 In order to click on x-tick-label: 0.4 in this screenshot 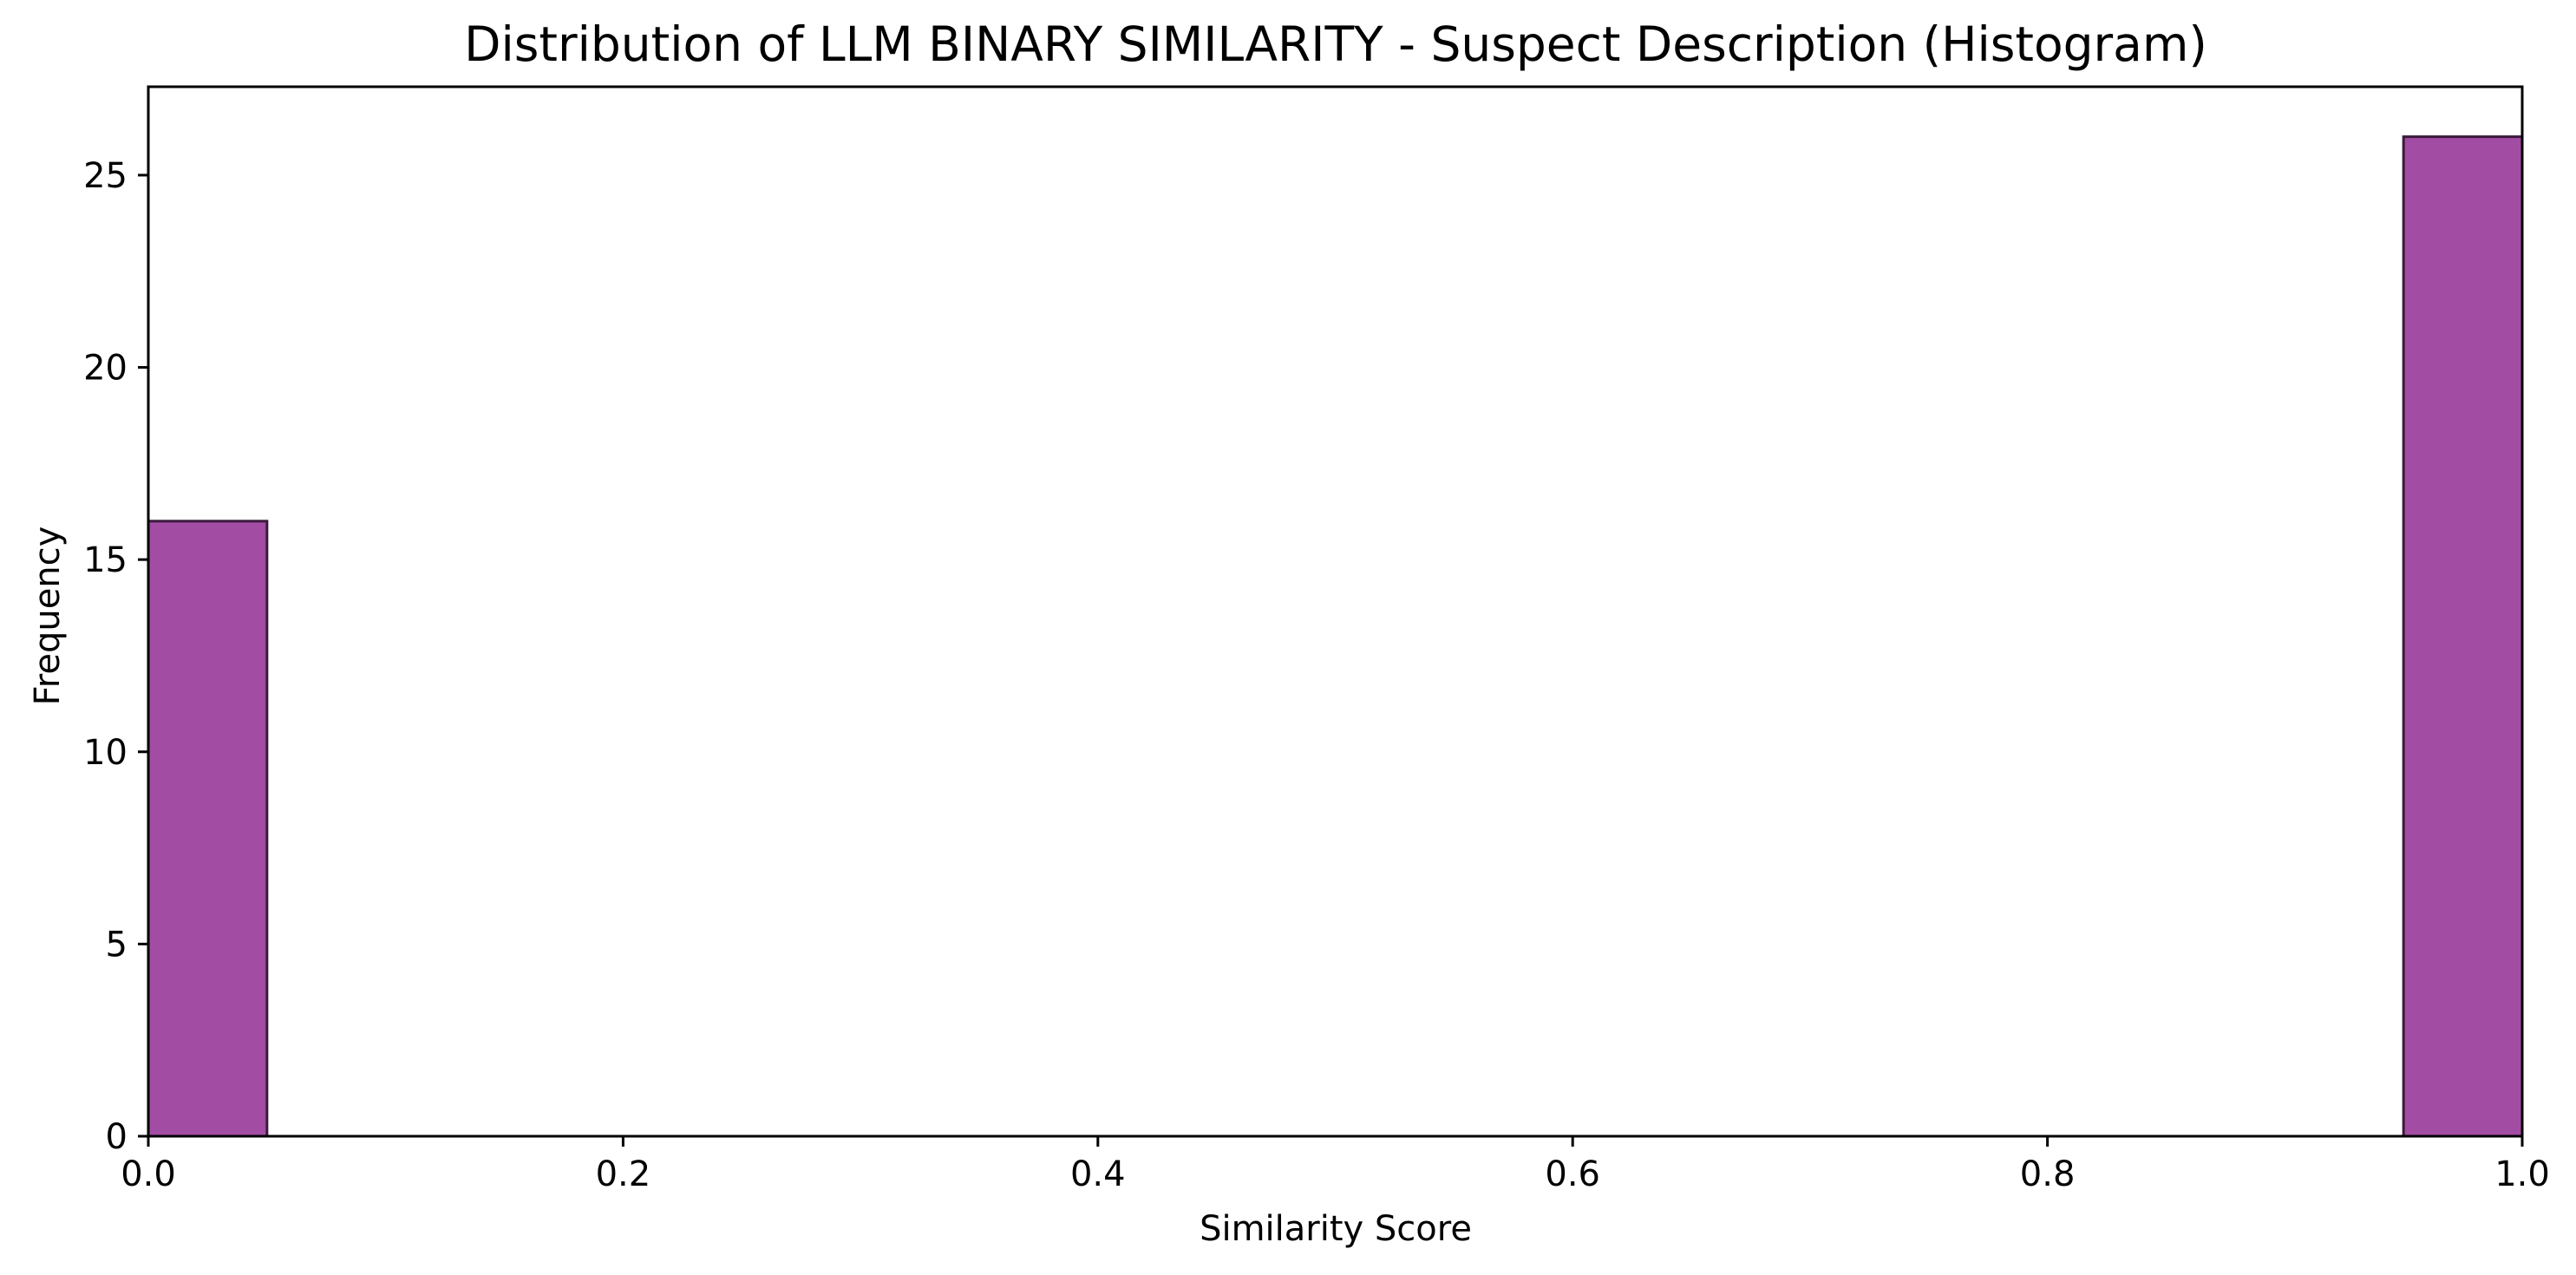, I will do `click(1098, 1174)`.